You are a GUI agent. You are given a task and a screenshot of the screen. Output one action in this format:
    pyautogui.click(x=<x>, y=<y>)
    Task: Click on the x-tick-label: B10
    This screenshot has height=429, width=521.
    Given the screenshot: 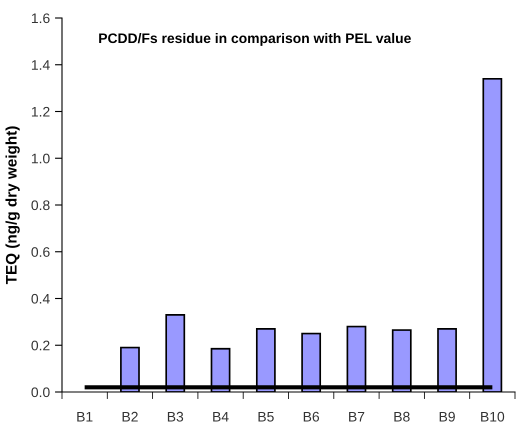 What is the action you would take?
    pyautogui.click(x=492, y=417)
    